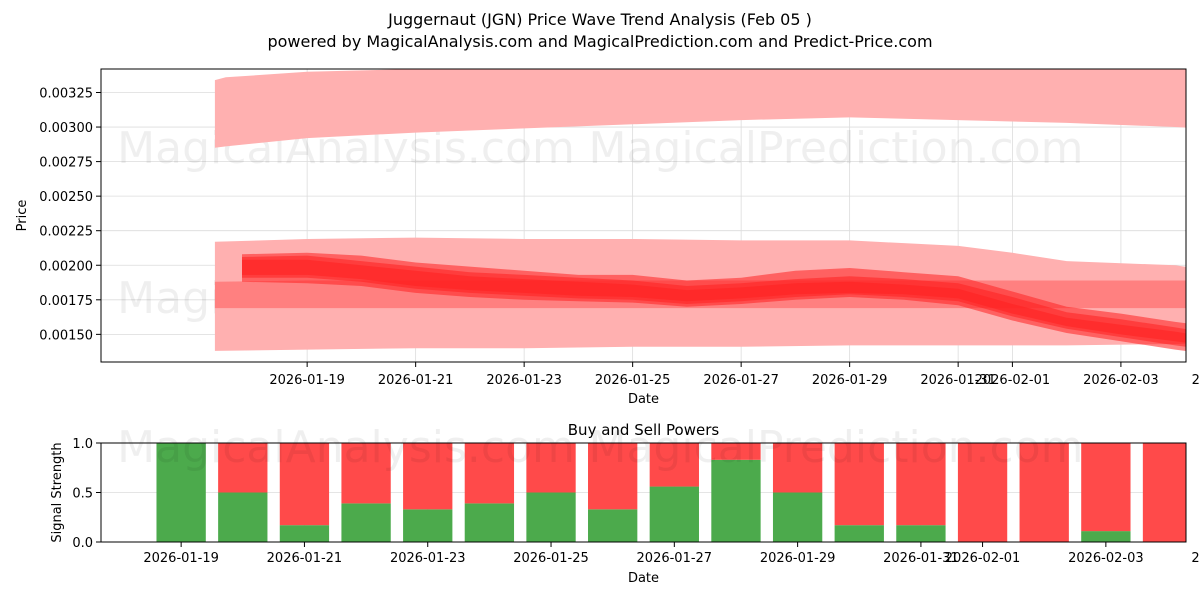 The image size is (1200, 600). I want to click on price-y-tick-label: 0.00250, so click(66, 197).